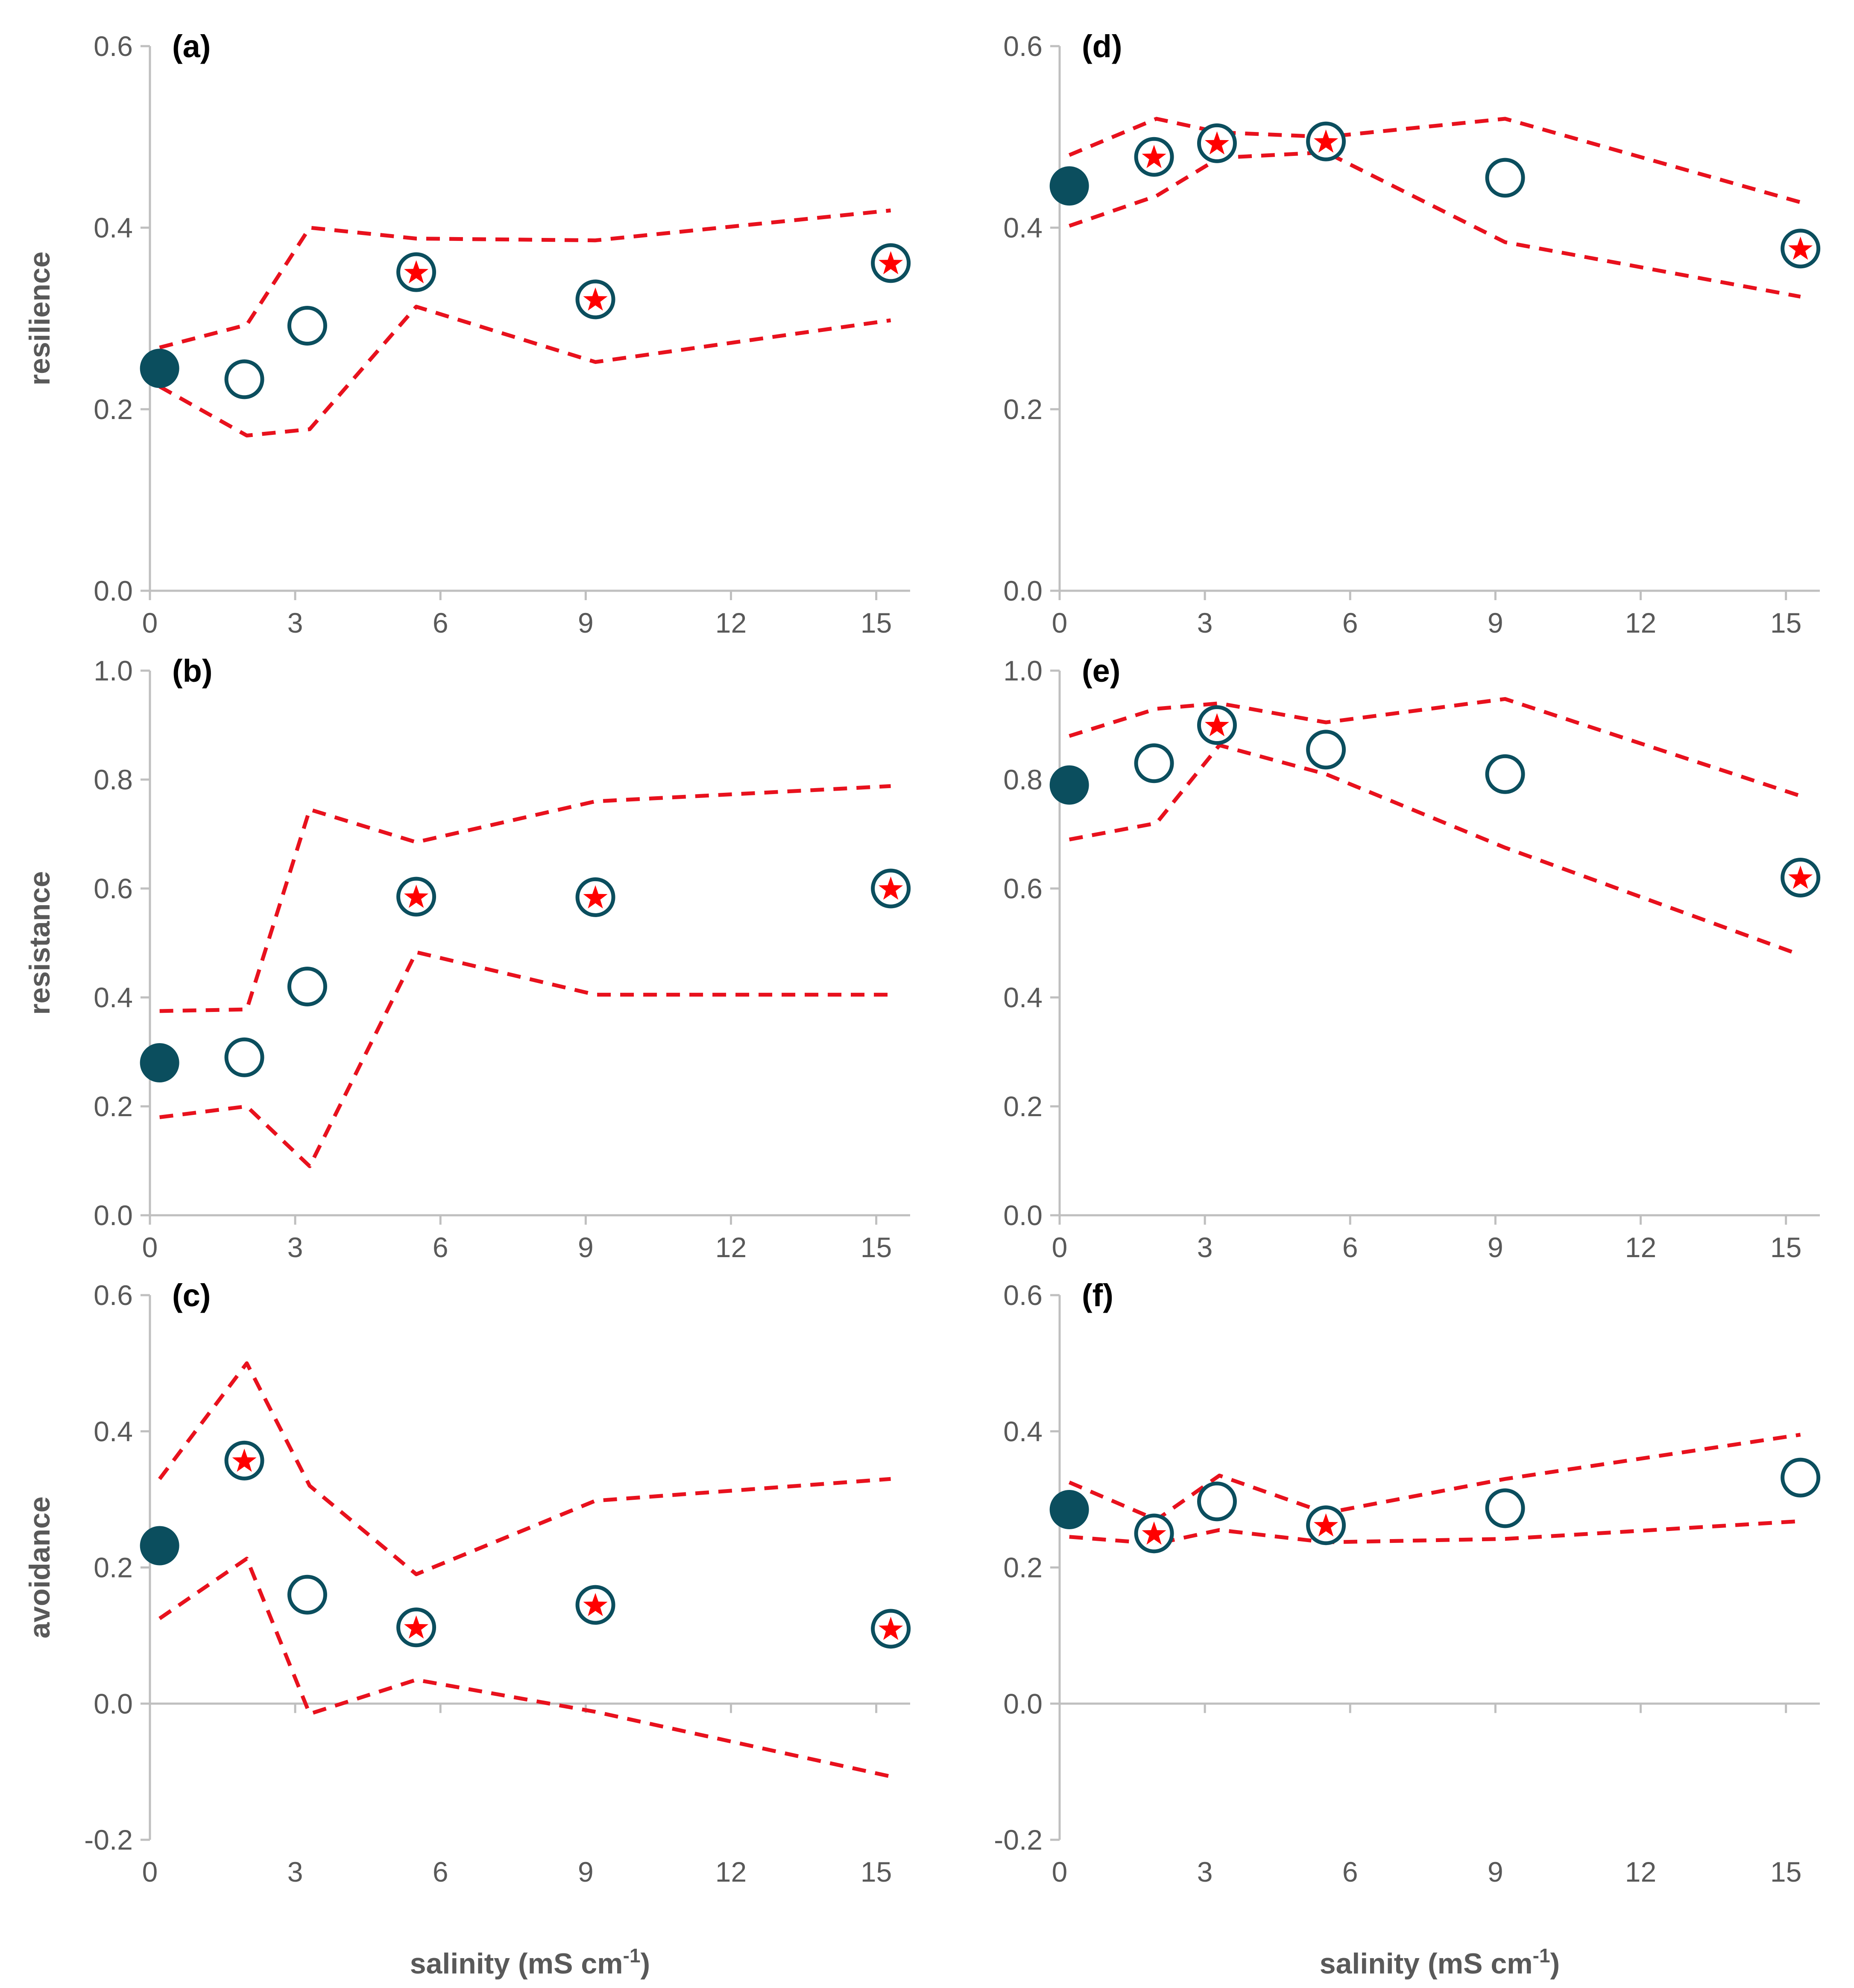 Image resolution: width=1854 pixels, height=1988 pixels. Describe the element at coordinates (1412, 334) in the screenshot. I see `panel-d: 0.0 0.2 0.4 0.6 0 3 6 9 12 15 (d)` at that location.